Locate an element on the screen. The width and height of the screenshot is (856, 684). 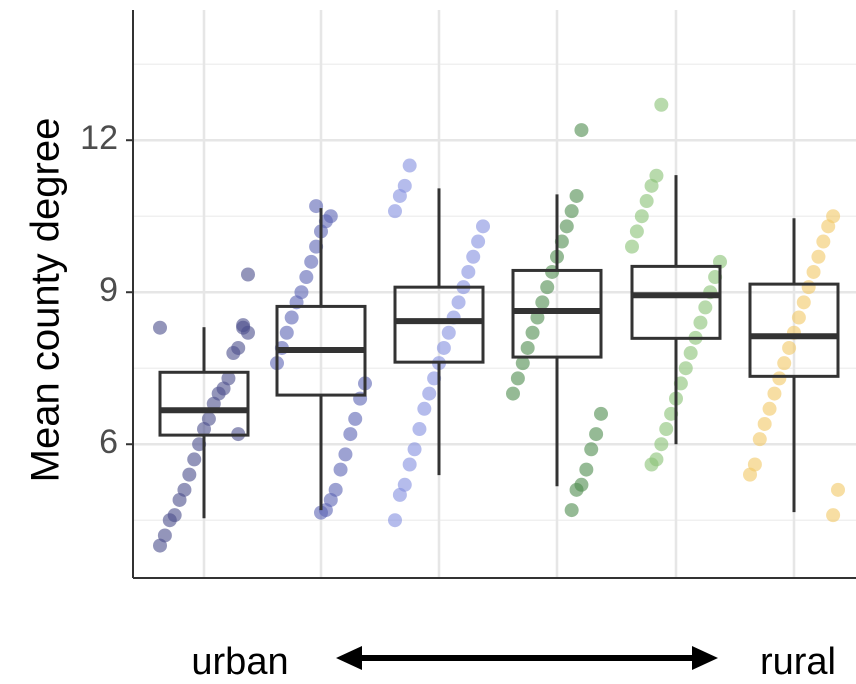
annotation: rural is located at coordinates (798, 662).